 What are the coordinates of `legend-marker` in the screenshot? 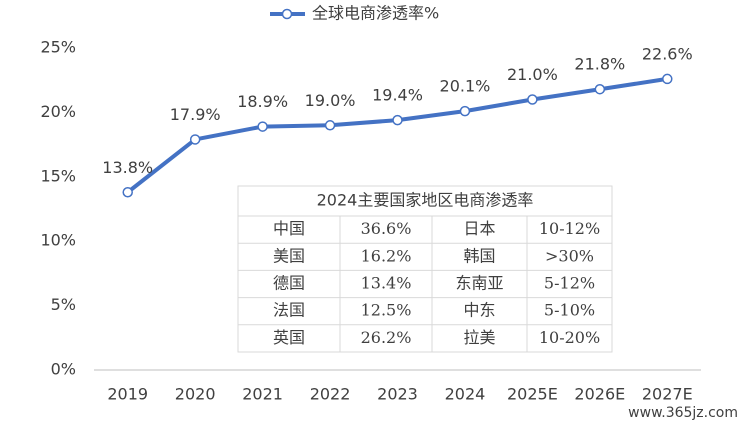 It's located at (287, 14).